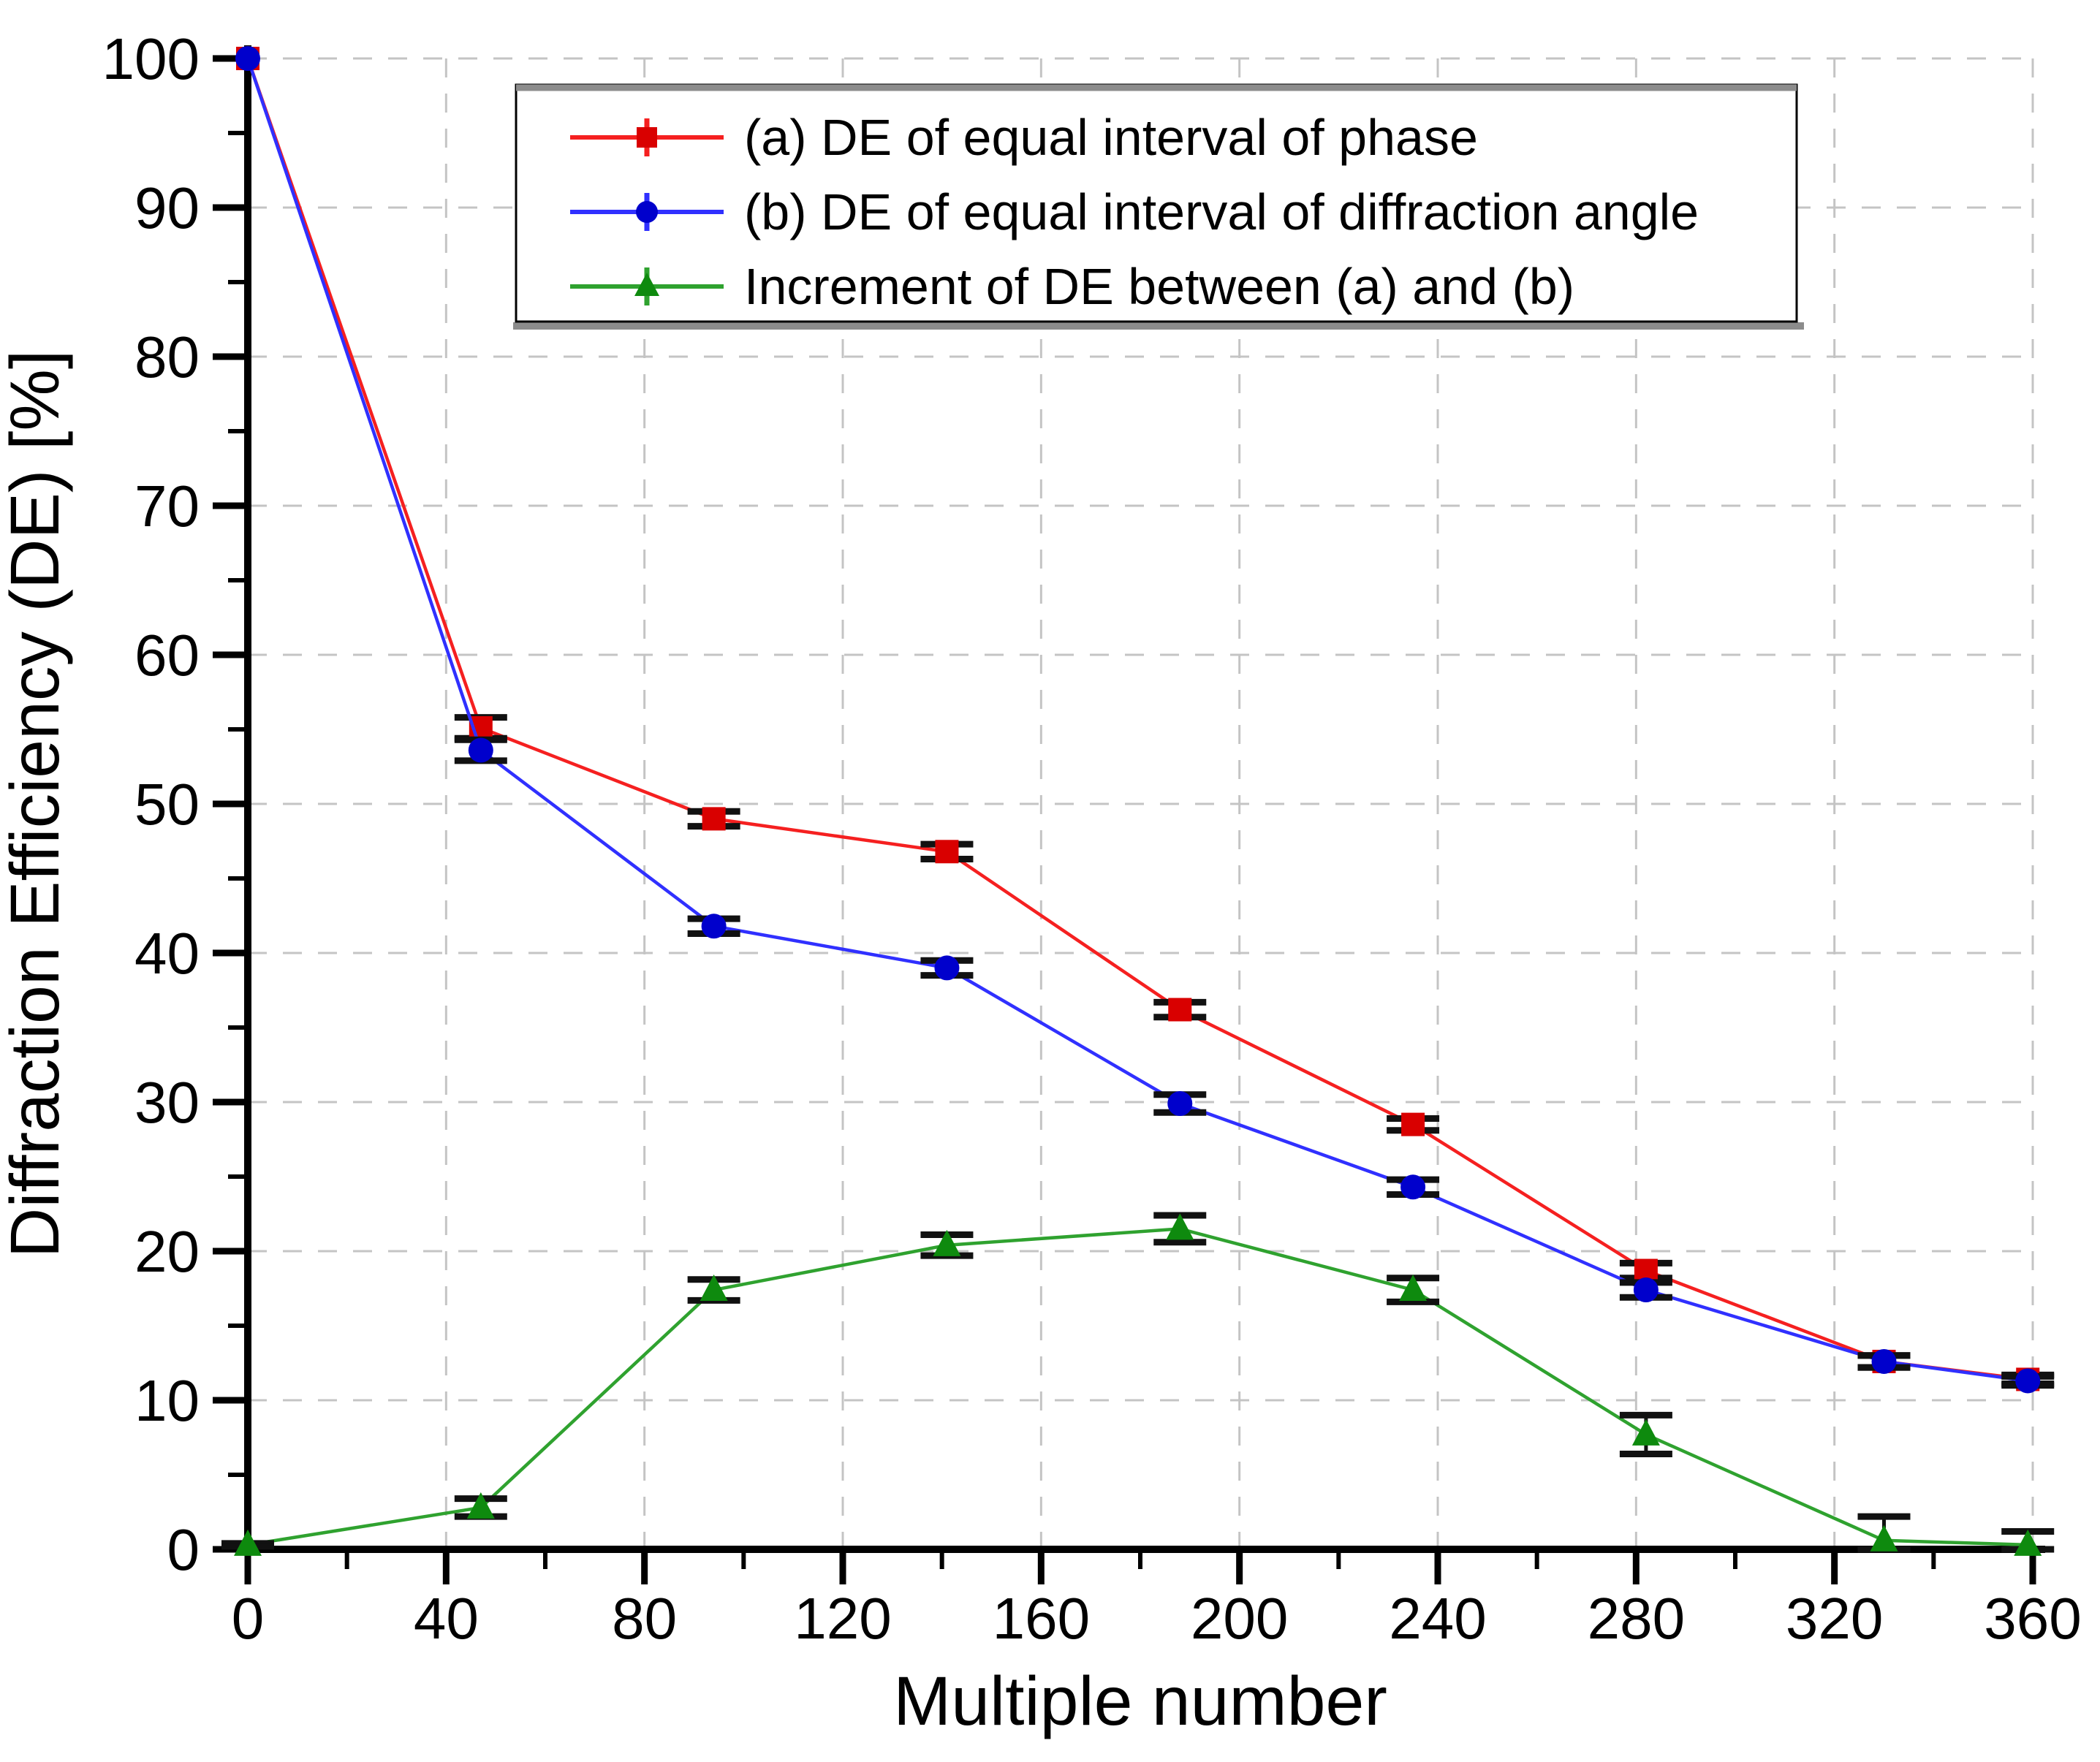 This screenshot has height=1762, width=2100. I want to click on legend-entry-label: (a) DE of equal interval of phase, so click(1111, 137).